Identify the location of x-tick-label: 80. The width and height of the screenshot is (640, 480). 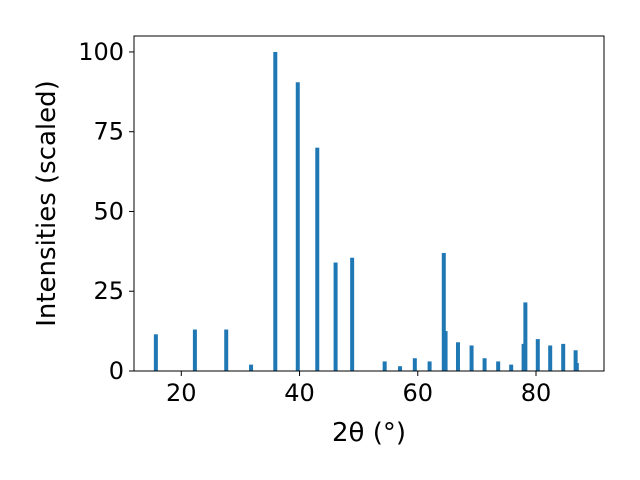
(536, 393).